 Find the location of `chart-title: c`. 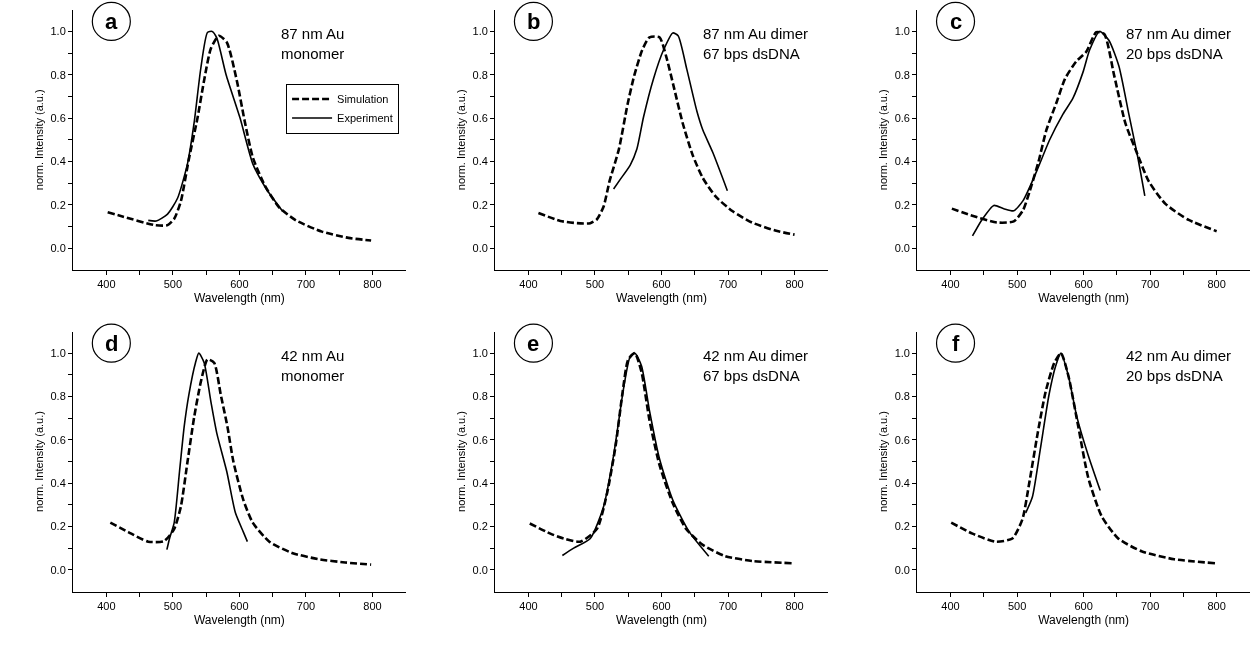

chart-title: c is located at coordinates (956, 21).